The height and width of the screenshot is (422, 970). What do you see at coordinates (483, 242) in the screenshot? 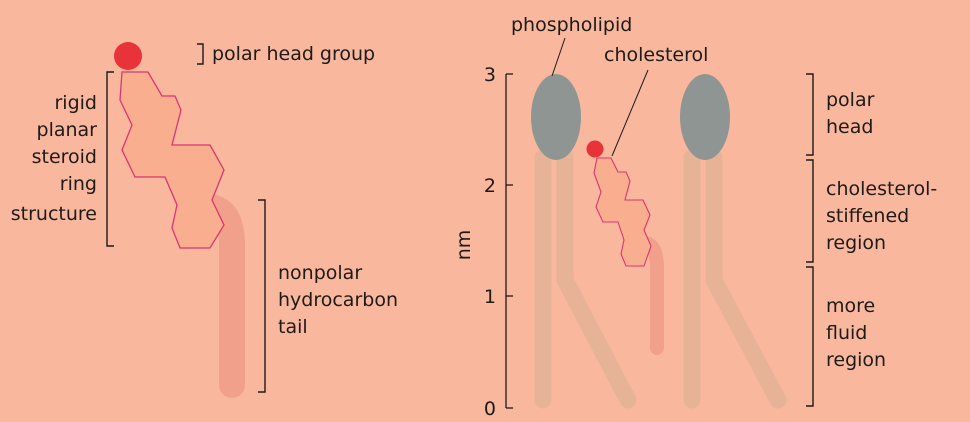
I see `nm-scale-axis: 3 2 1 0 nm` at bounding box center [483, 242].